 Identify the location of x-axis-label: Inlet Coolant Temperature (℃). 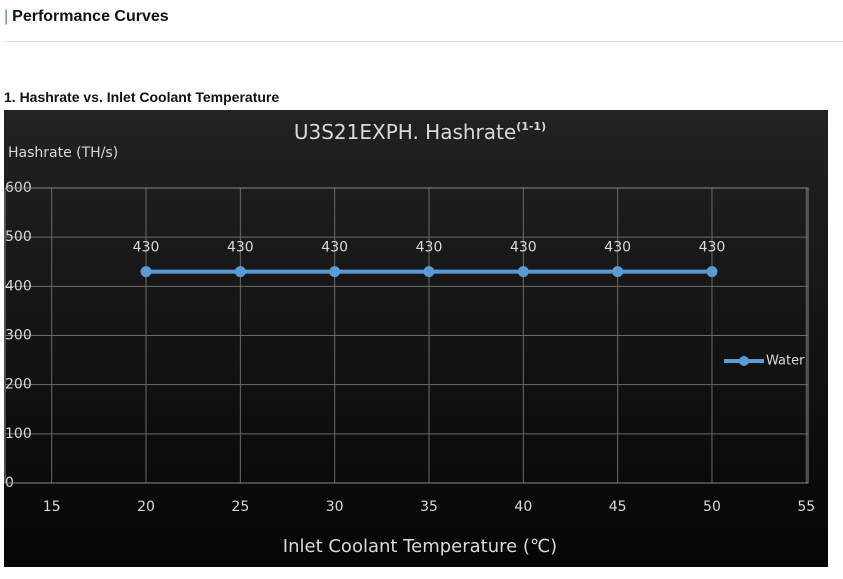
(420, 546).